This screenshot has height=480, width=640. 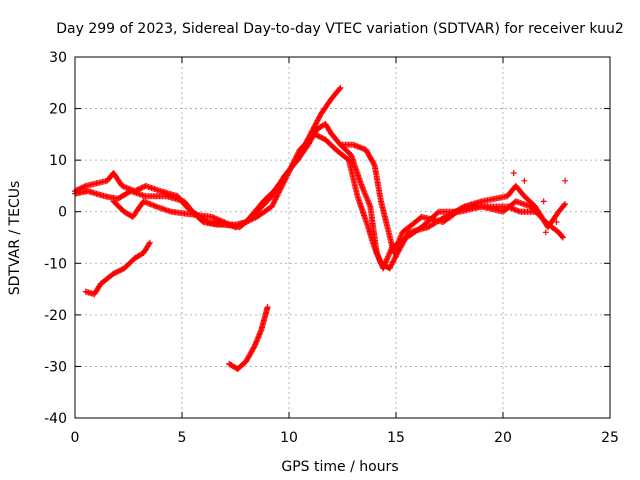 I want to click on series-outliers, so click(x=539, y=203).